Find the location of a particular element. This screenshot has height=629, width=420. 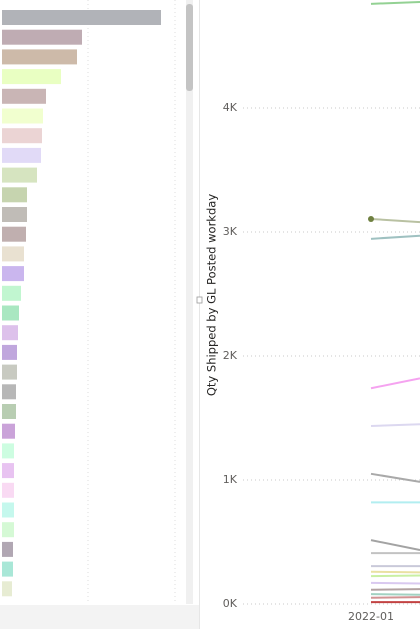

y-tick-label: 2K is located at coordinates (230, 355).